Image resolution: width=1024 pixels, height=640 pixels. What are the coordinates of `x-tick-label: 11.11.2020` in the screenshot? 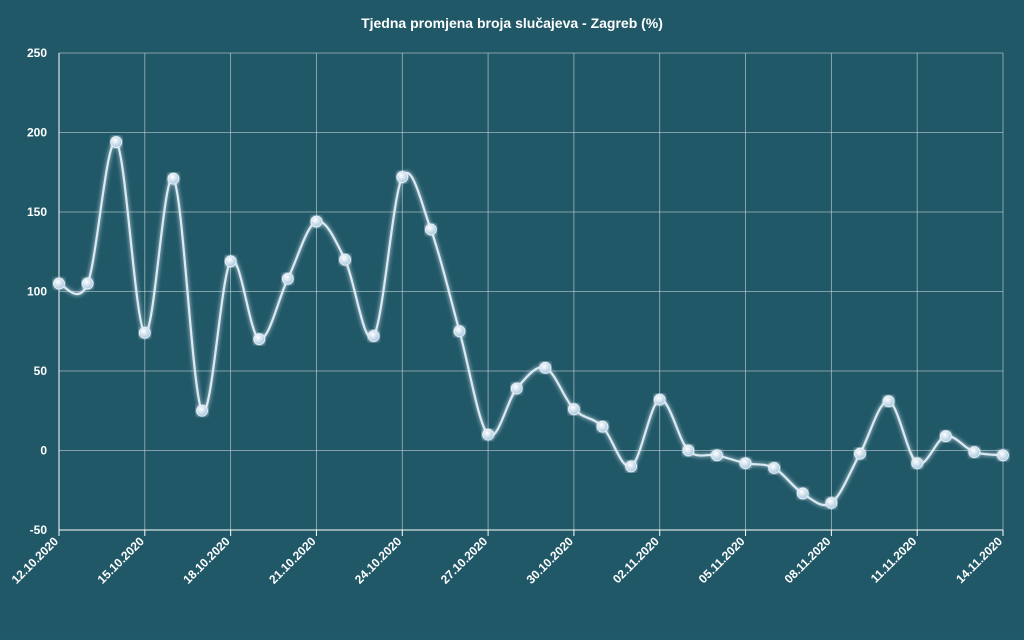 It's located at (894, 560).